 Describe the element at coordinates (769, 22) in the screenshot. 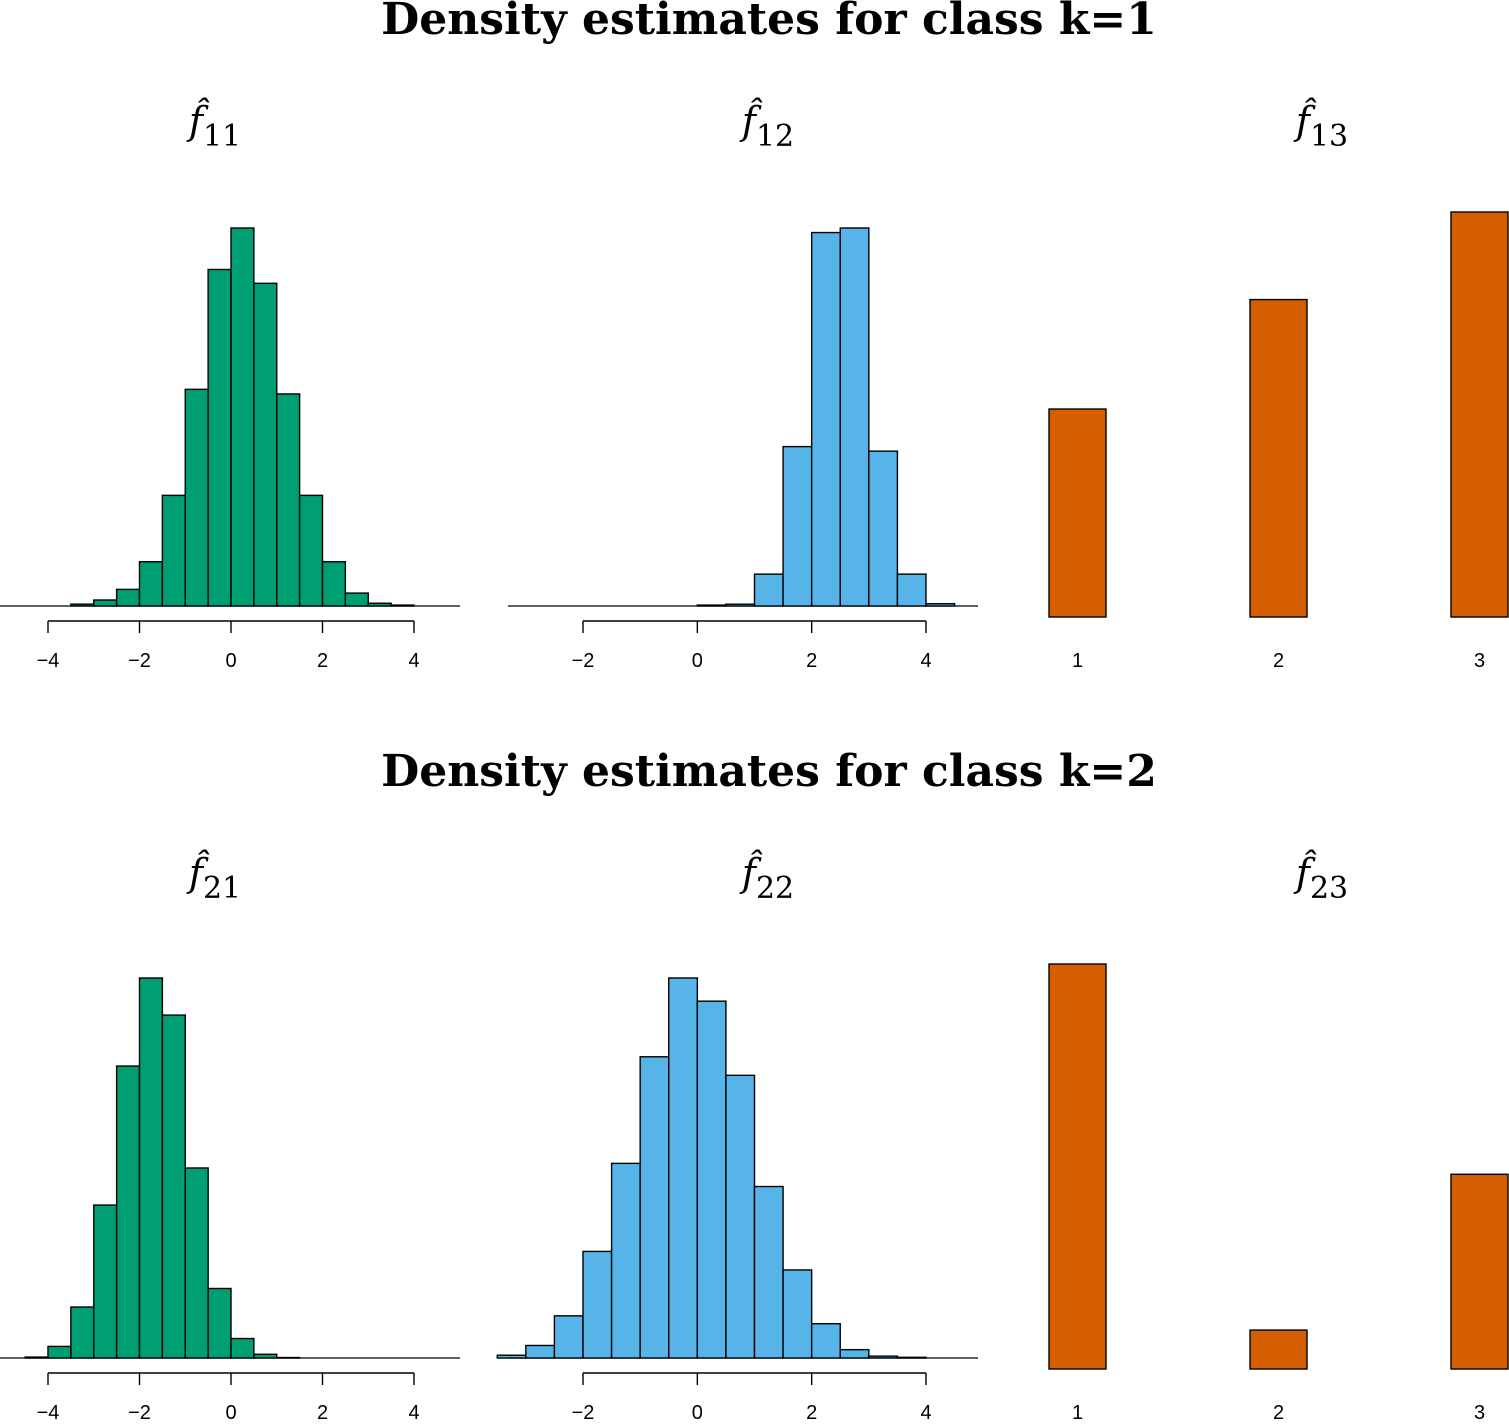

I see `group-title-class-1: Density estimates for class k=1` at that location.